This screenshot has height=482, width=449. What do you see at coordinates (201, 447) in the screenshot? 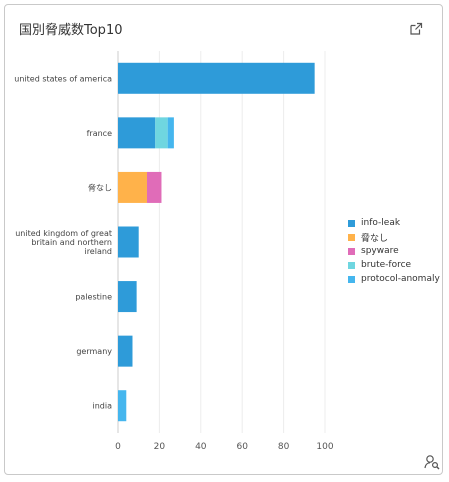
I see `x-tick-label: 40` at bounding box center [201, 447].